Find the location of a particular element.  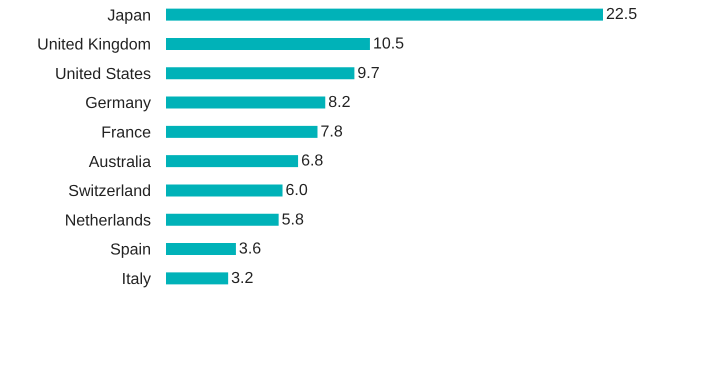

y-tick-label: Italy is located at coordinates (136, 279).